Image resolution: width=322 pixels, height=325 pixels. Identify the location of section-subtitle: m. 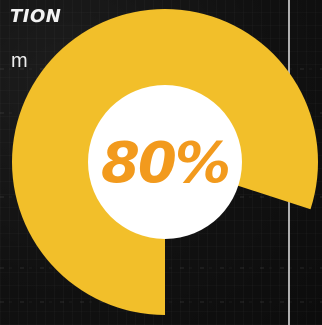
(19, 61).